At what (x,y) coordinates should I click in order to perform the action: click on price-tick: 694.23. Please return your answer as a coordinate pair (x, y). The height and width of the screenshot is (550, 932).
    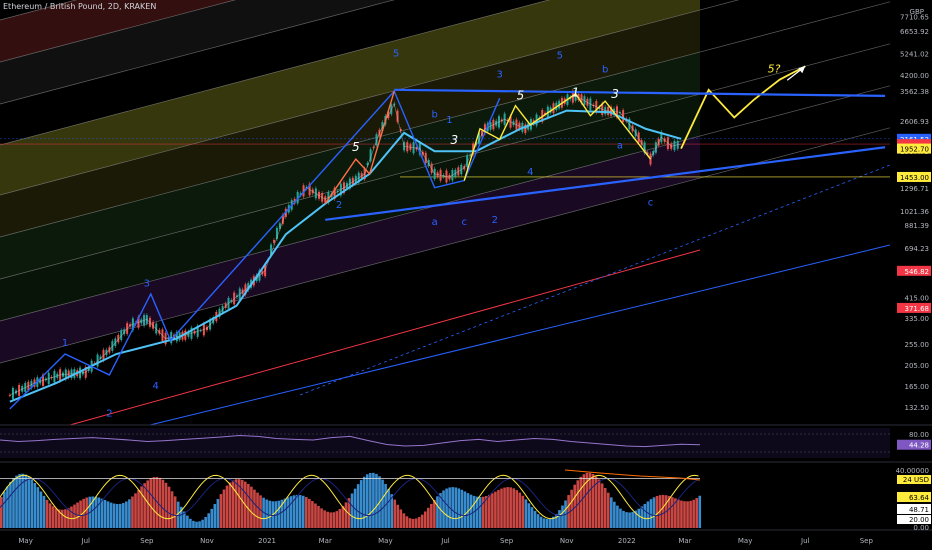
    Looking at the image, I should click on (917, 249).